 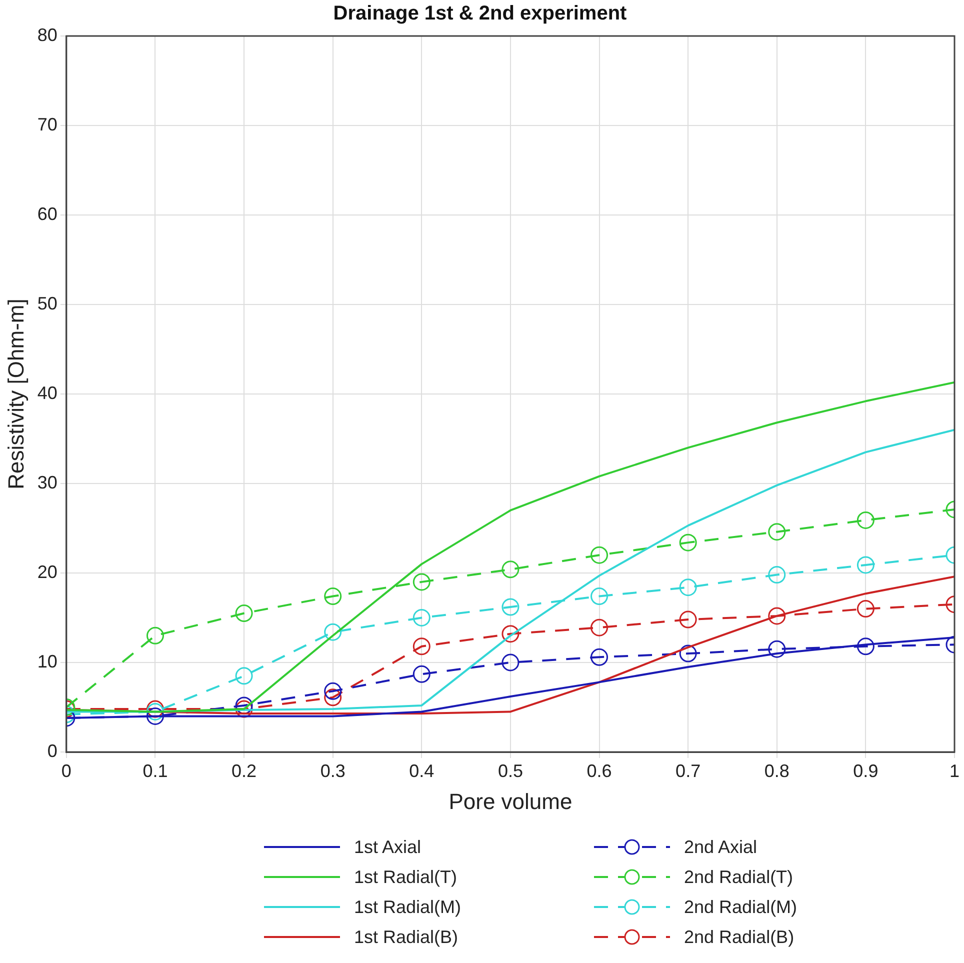 What do you see at coordinates (721, 847) in the screenshot?
I see `legend-label: 2nd Axial` at bounding box center [721, 847].